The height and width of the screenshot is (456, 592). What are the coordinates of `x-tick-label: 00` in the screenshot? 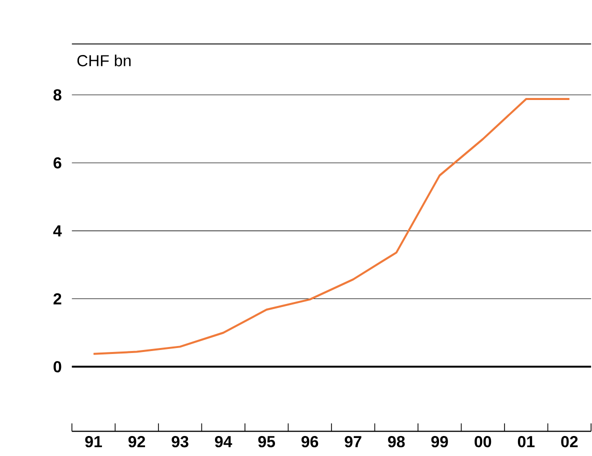 It's located at (483, 442).